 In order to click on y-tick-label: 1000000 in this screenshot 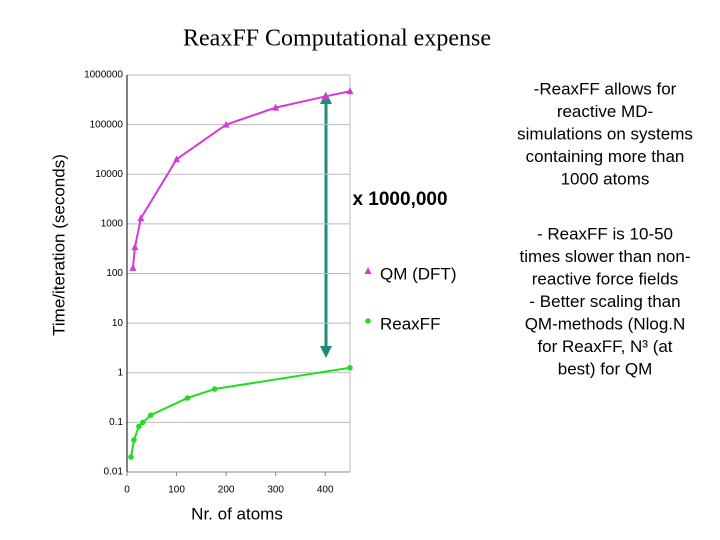, I will do `click(103, 75)`.